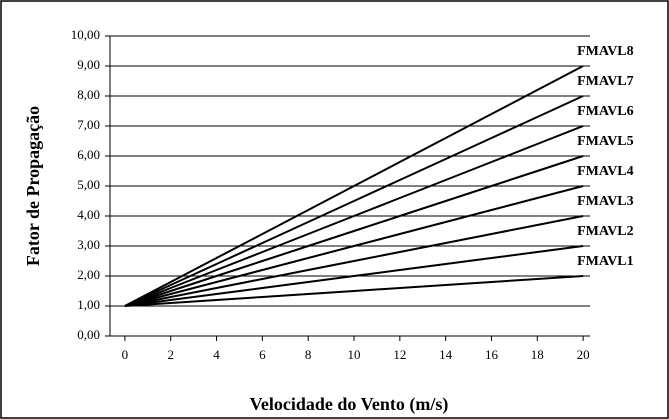 The image size is (669, 419). I want to click on x-tick-label: 10, so click(354, 354).